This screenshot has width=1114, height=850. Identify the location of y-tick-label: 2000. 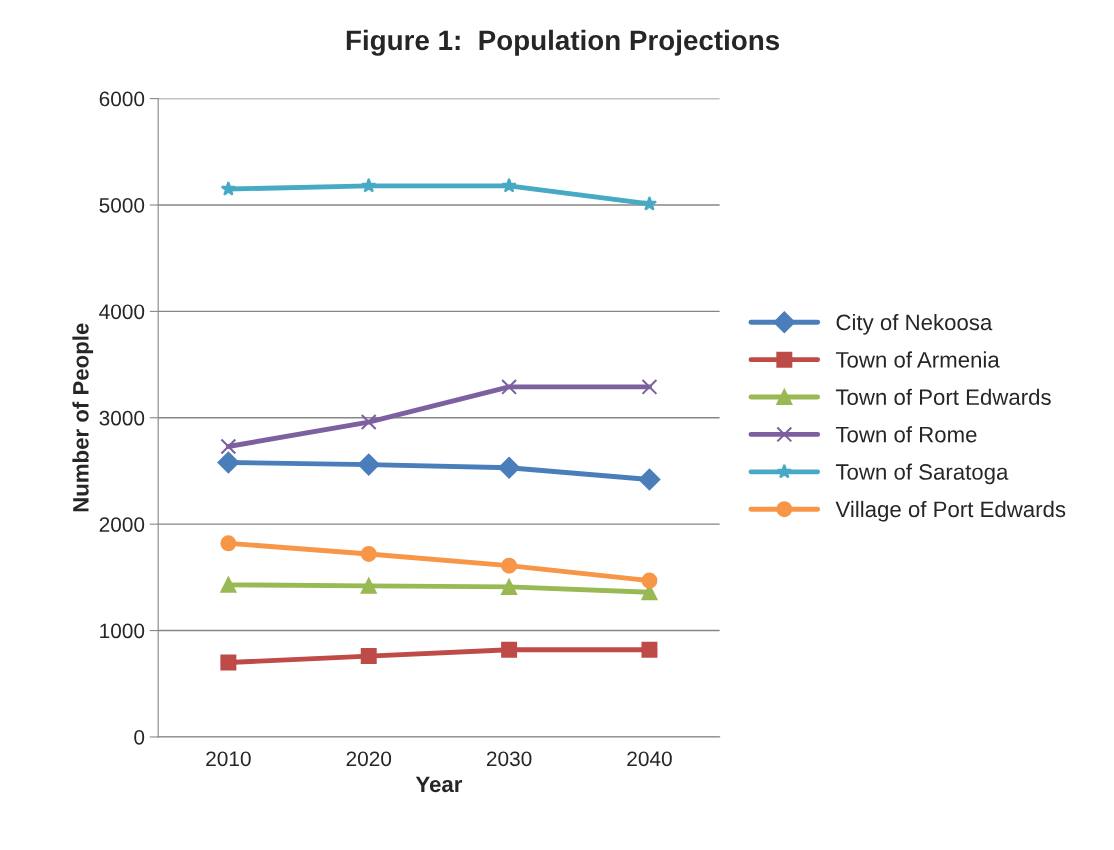
(122, 524).